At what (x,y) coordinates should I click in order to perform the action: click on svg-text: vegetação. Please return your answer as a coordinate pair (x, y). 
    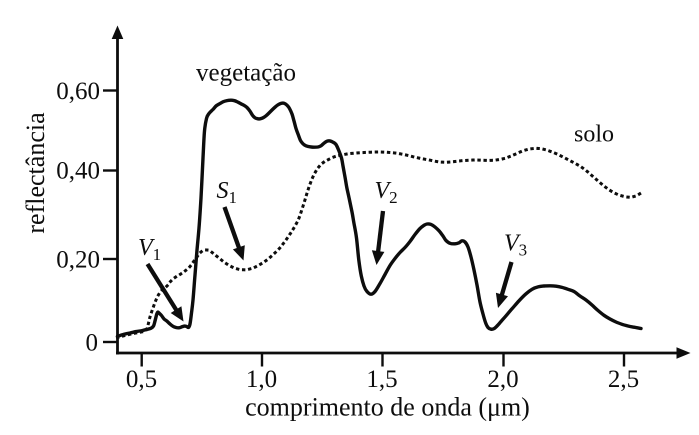
    Looking at the image, I should click on (246, 73).